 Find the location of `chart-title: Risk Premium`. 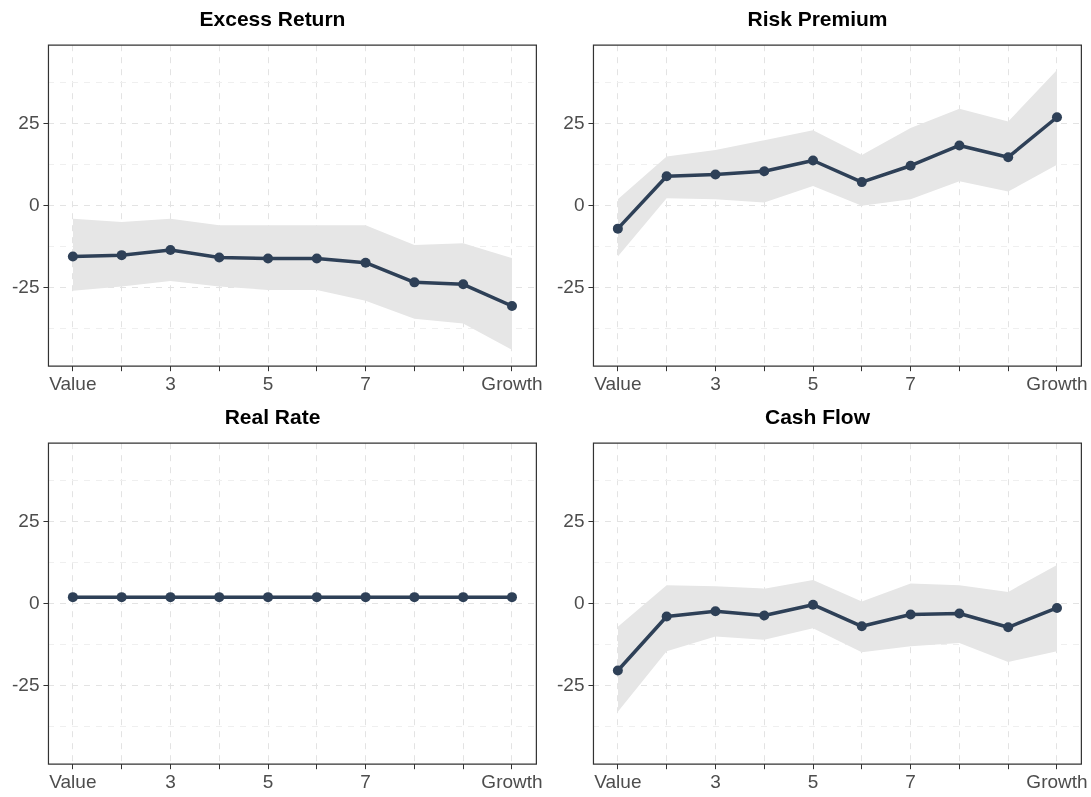

chart-title: Risk Premium is located at coordinates (817, 19).